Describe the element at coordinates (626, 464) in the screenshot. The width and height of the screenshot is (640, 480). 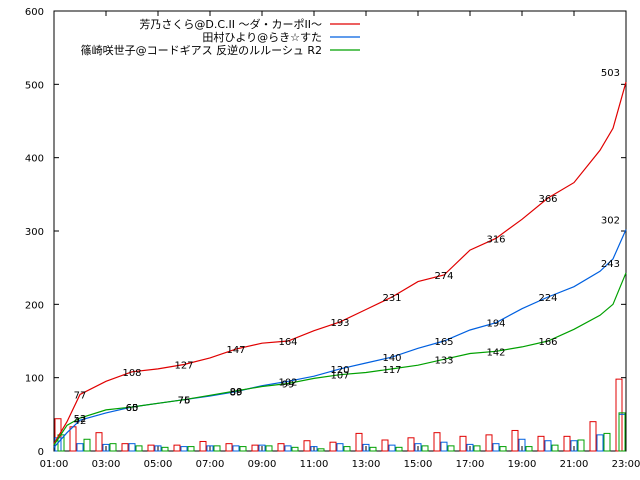
I see `x-tick-label: 23:00` at that location.